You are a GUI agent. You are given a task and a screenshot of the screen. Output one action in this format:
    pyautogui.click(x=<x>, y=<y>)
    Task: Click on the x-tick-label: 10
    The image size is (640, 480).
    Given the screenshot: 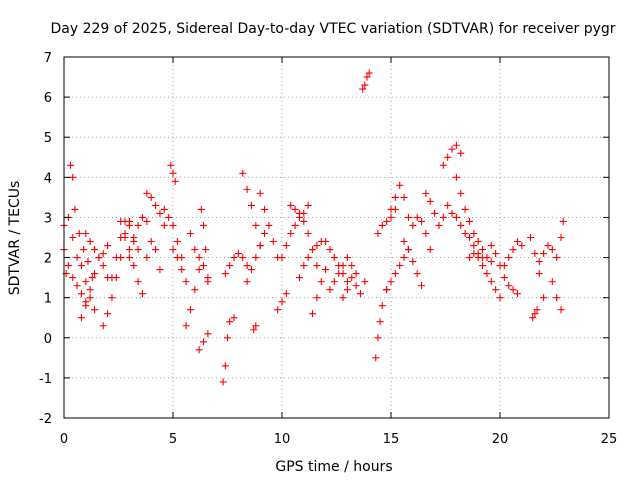 What is the action you would take?
    pyautogui.click(x=282, y=439)
    